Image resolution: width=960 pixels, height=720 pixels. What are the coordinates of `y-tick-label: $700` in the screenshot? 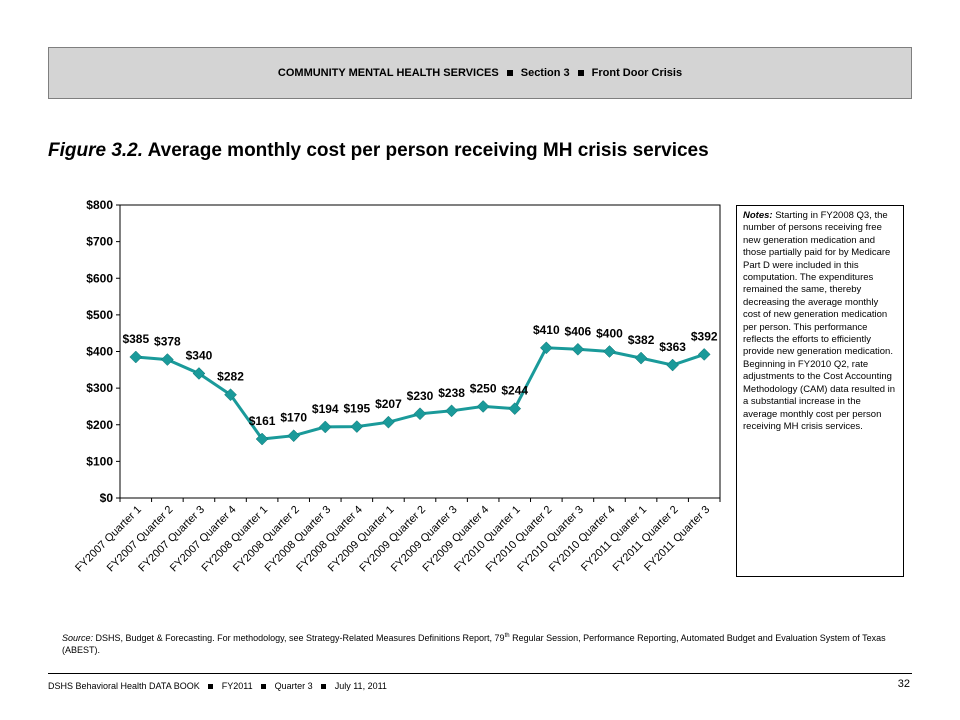 It's located at (99, 242).